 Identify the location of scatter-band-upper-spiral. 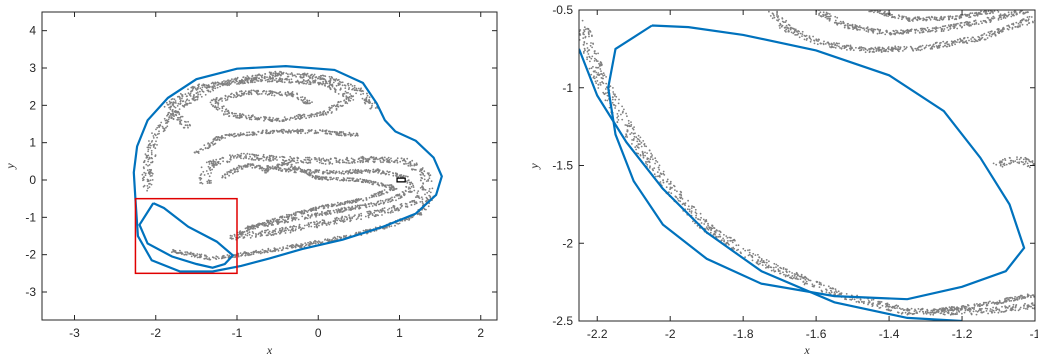
(259, 102).